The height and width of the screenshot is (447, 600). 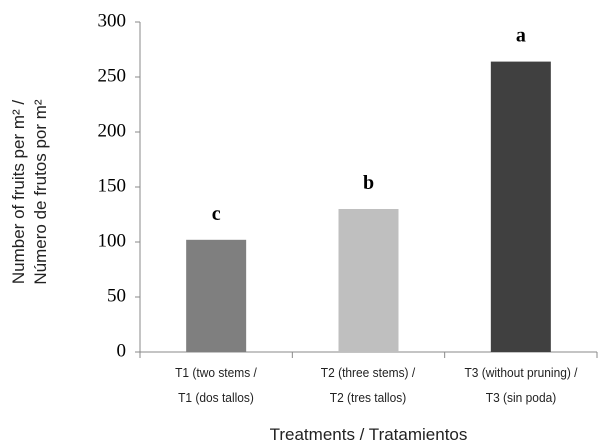 What do you see at coordinates (112, 130) in the screenshot?
I see `y-tick-label: 200` at bounding box center [112, 130].